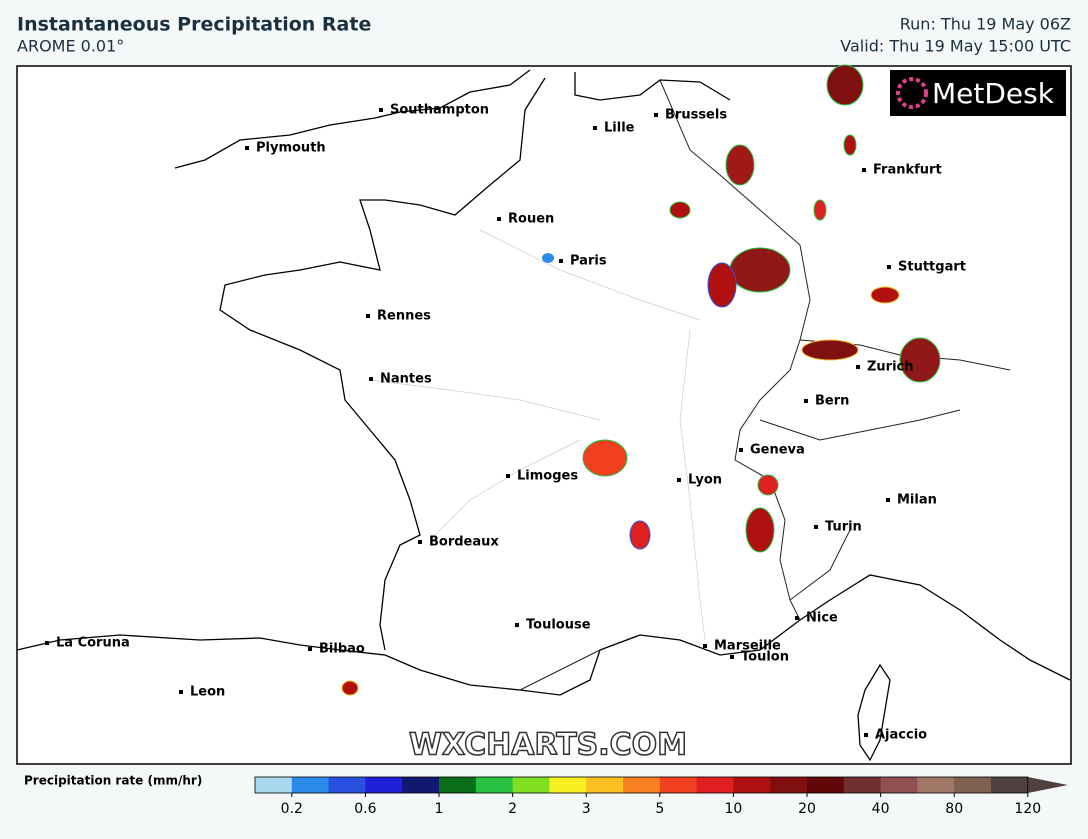  Describe the element at coordinates (619, 128) in the screenshot. I see `city-label: Lille` at that location.